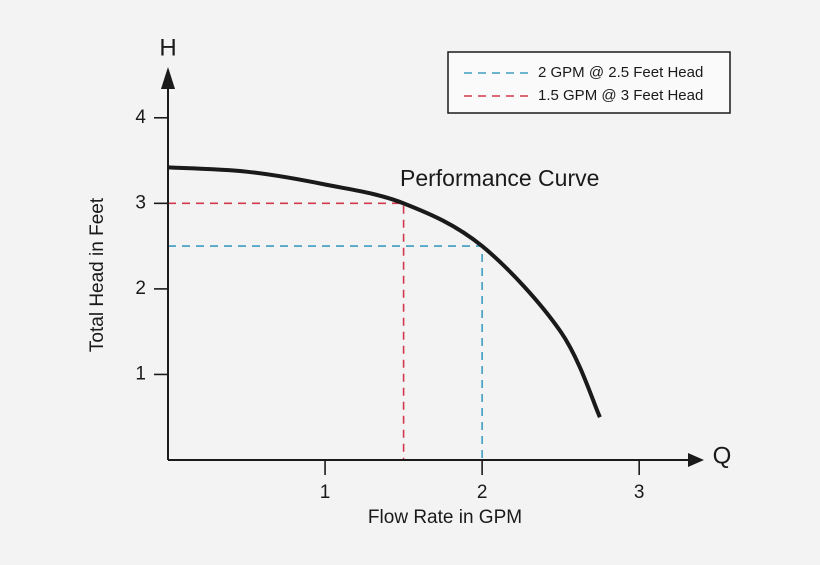  Describe the element at coordinates (140, 373) in the screenshot. I see `y-tick-label: 1` at that location.